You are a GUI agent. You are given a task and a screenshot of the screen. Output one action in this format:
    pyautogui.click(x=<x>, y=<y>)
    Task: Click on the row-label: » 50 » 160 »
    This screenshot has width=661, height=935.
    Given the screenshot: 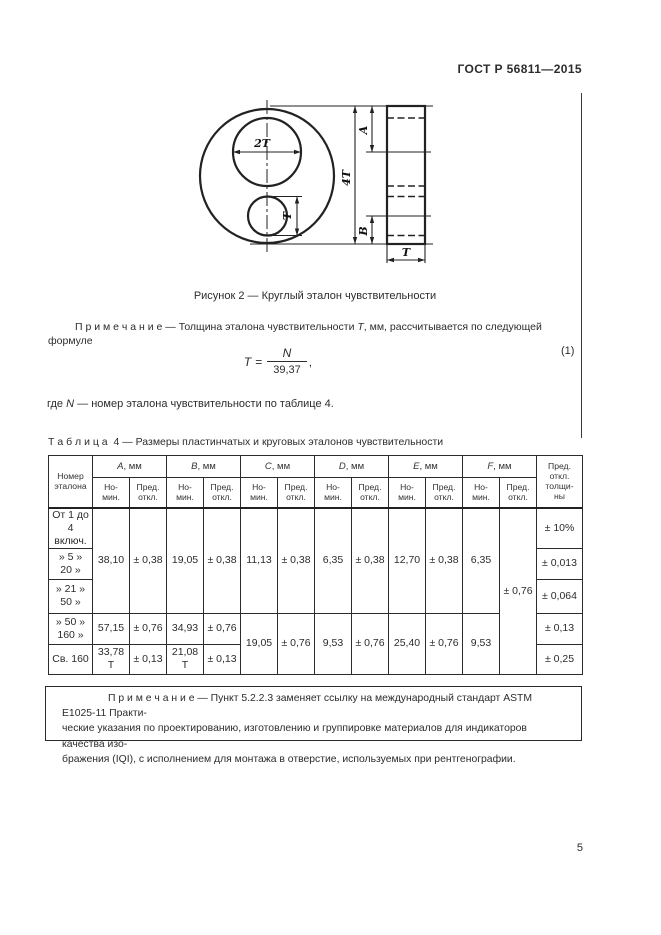 What is the action you would take?
    pyautogui.click(x=70, y=628)
    